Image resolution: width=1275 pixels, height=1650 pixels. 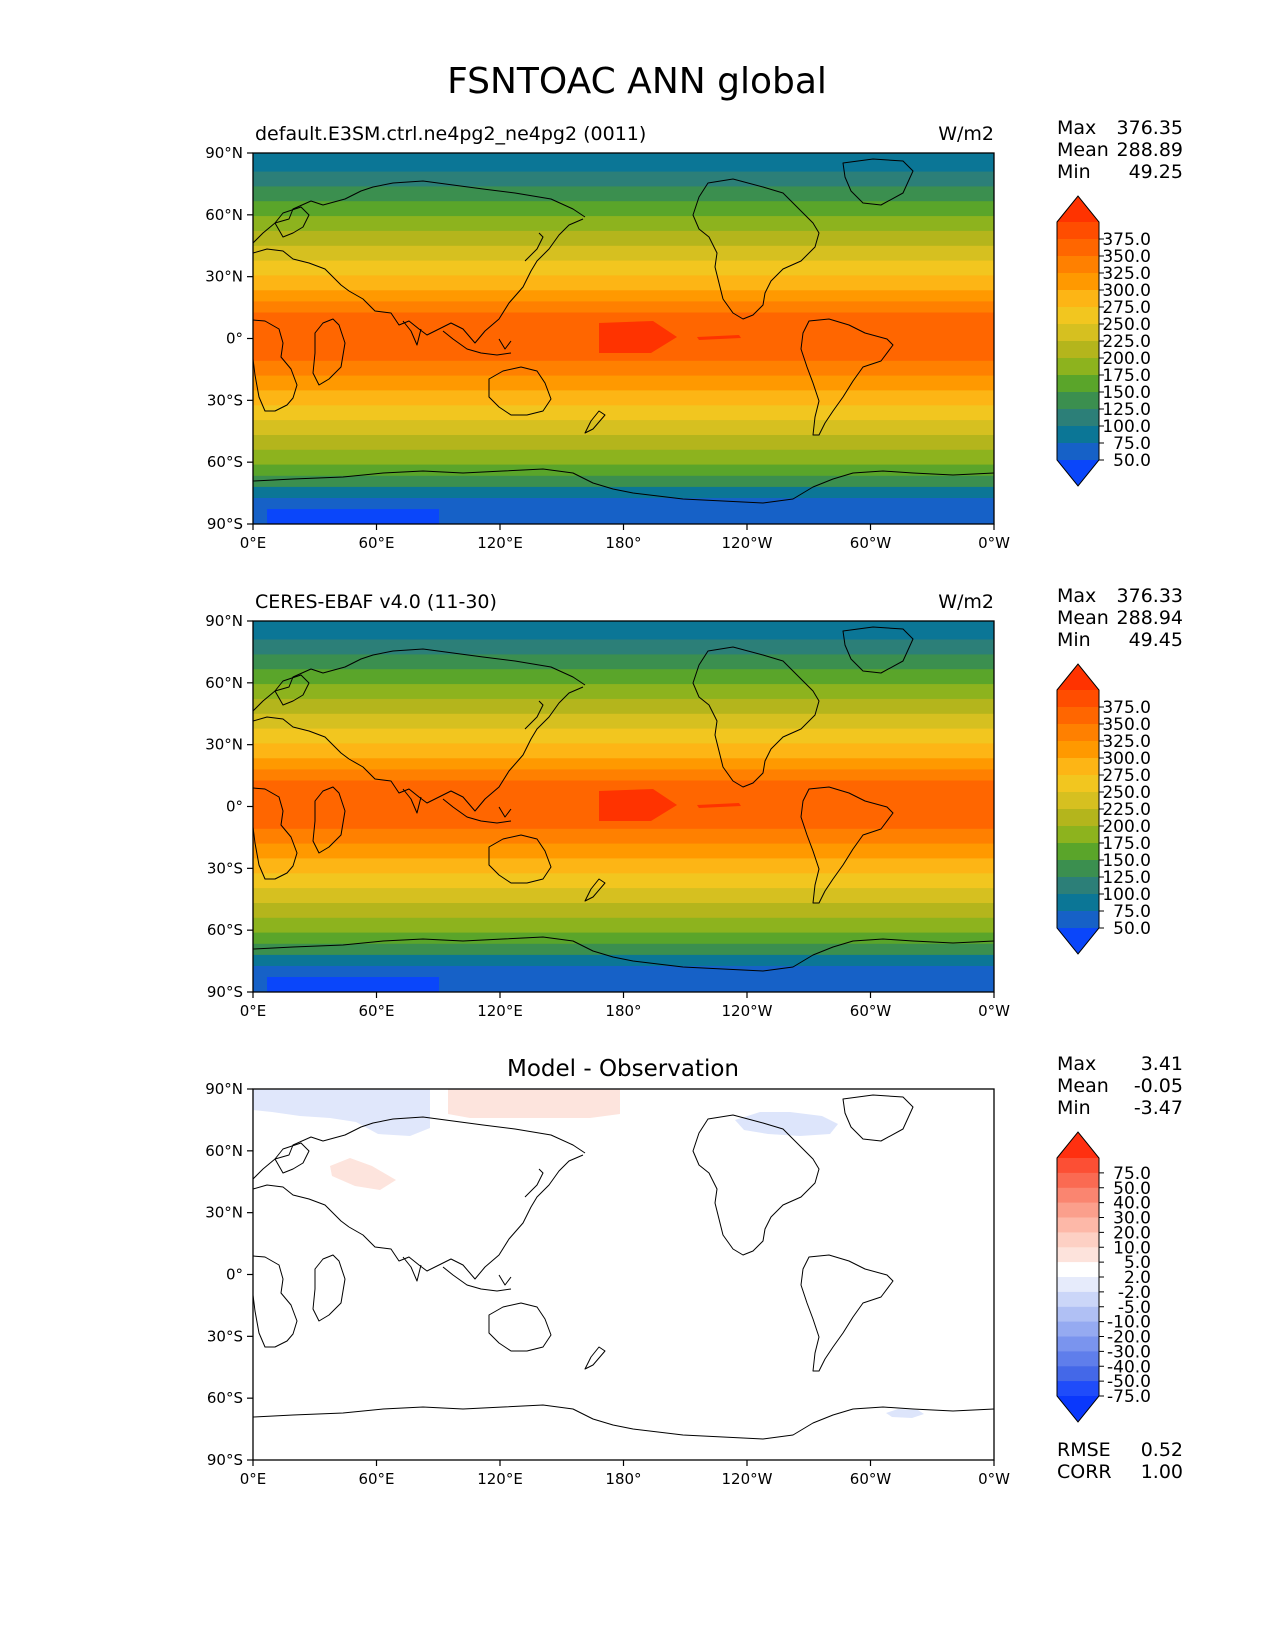 What do you see at coordinates (1162, 1064) in the screenshot?
I see `stat-value: 3.41` at bounding box center [1162, 1064].